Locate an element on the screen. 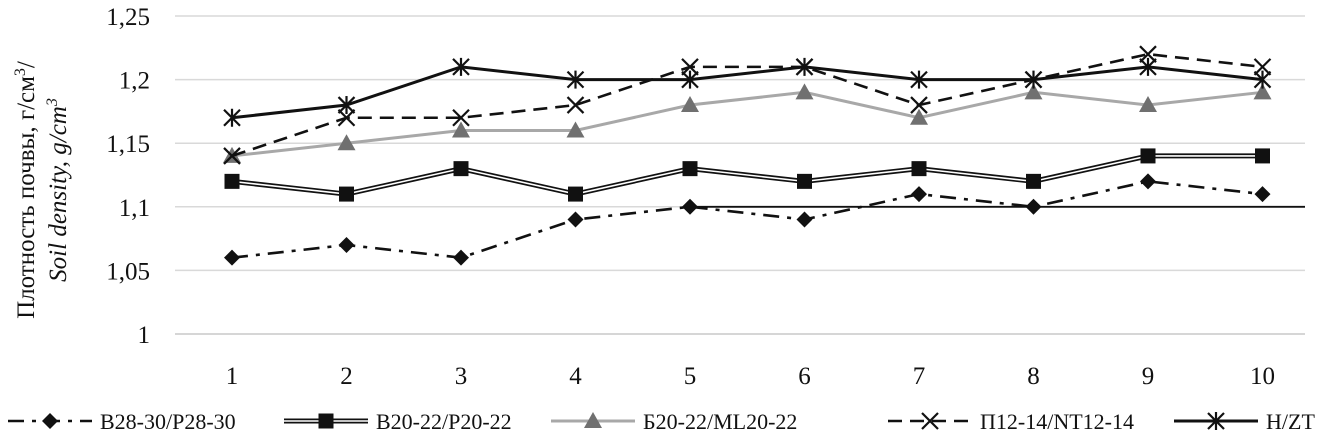 The height and width of the screenshot is (441, 1339). legend-item: П12-14/NT12-14 is located at coordinates (1011, 421).